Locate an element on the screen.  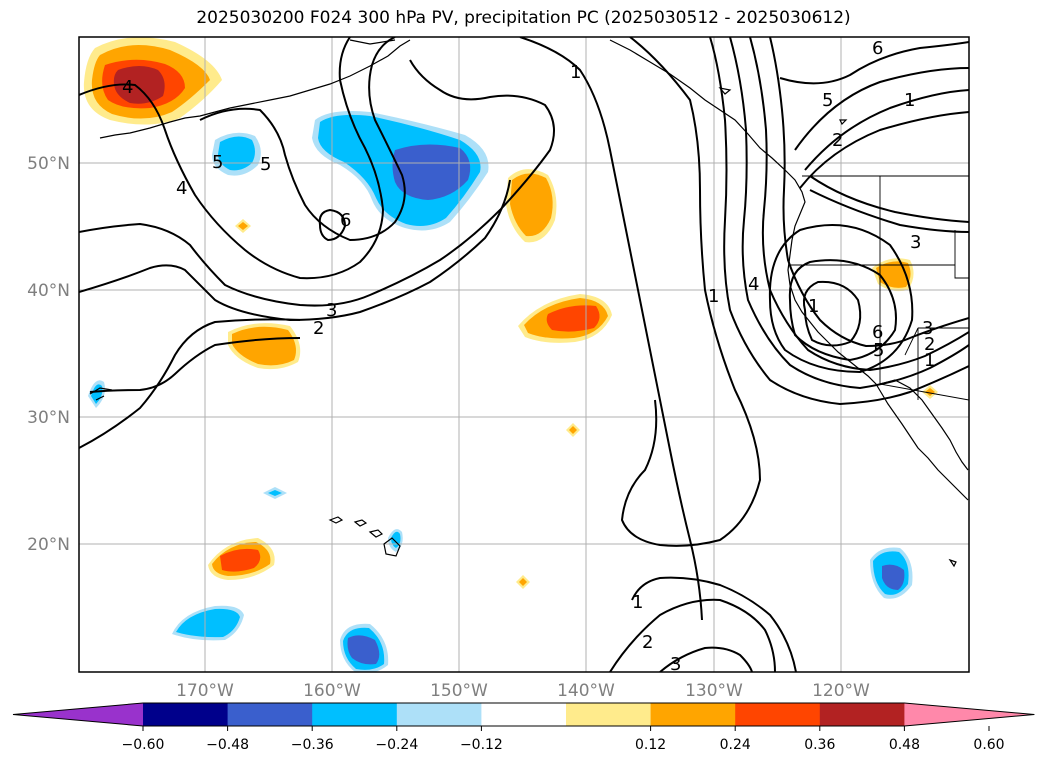
colorbar-extend-max is located at coordinates (969, 714).